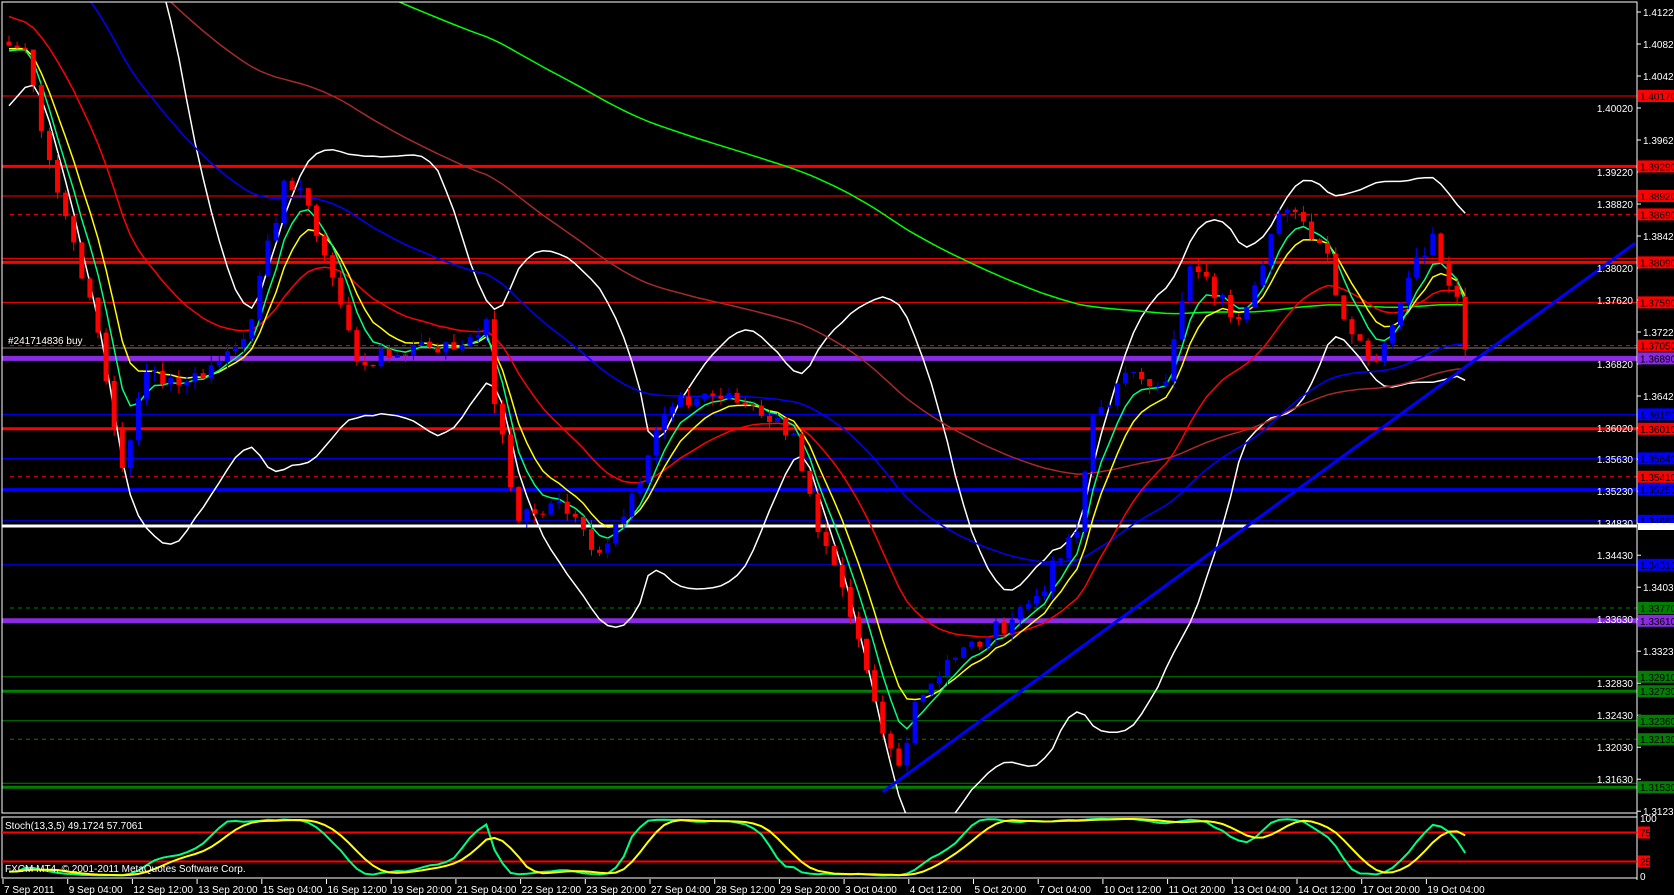 The height and width of the screenshot is (895, 1674). Describe the element at coordinates (1657, 522) in the screenshot. I see `price-label-text: 1.34860` at that location.